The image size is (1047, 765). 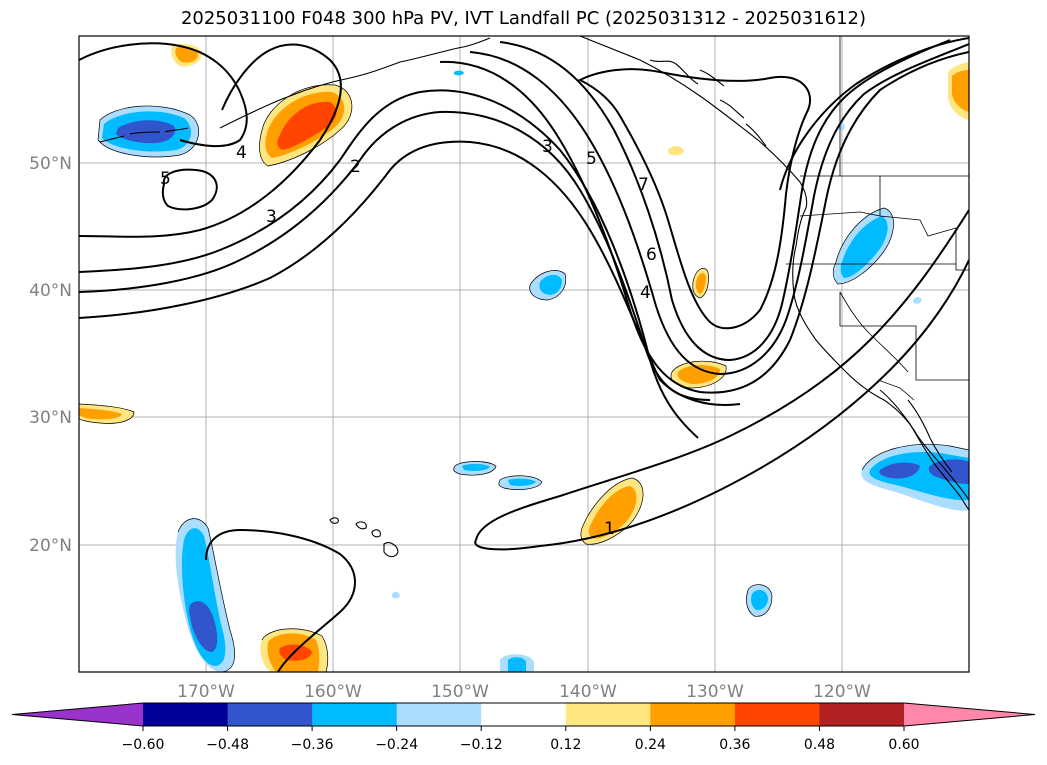 I want to click on lat-label-40n: 40°N, so click(x=50, y=291).